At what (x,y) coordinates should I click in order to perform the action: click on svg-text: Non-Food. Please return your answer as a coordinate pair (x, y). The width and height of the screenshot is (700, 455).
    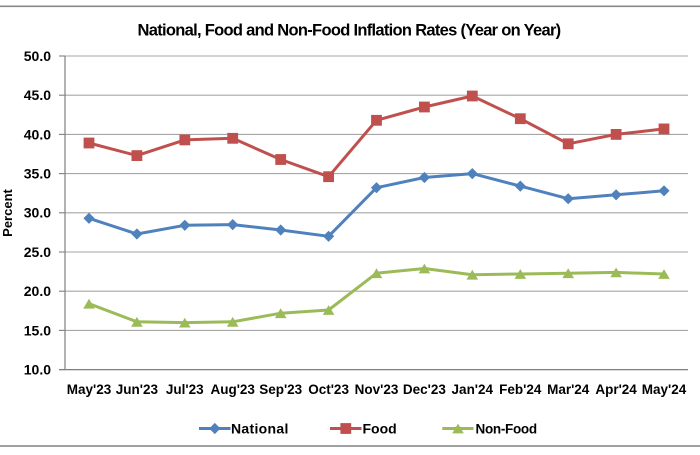
    Looking at the image, I should click on (506, 429).